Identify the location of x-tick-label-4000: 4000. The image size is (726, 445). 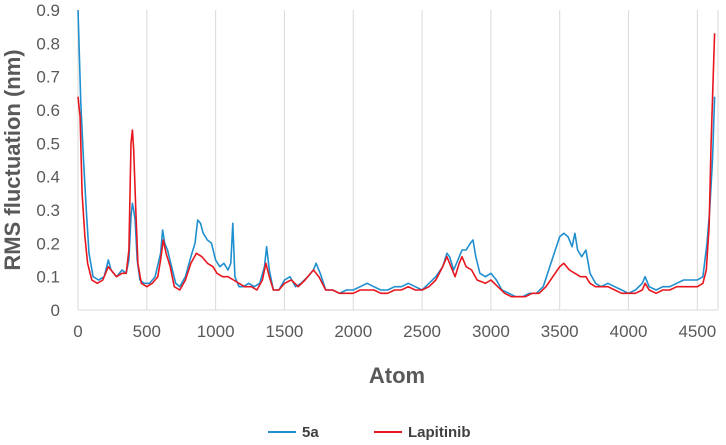
(629, 331).